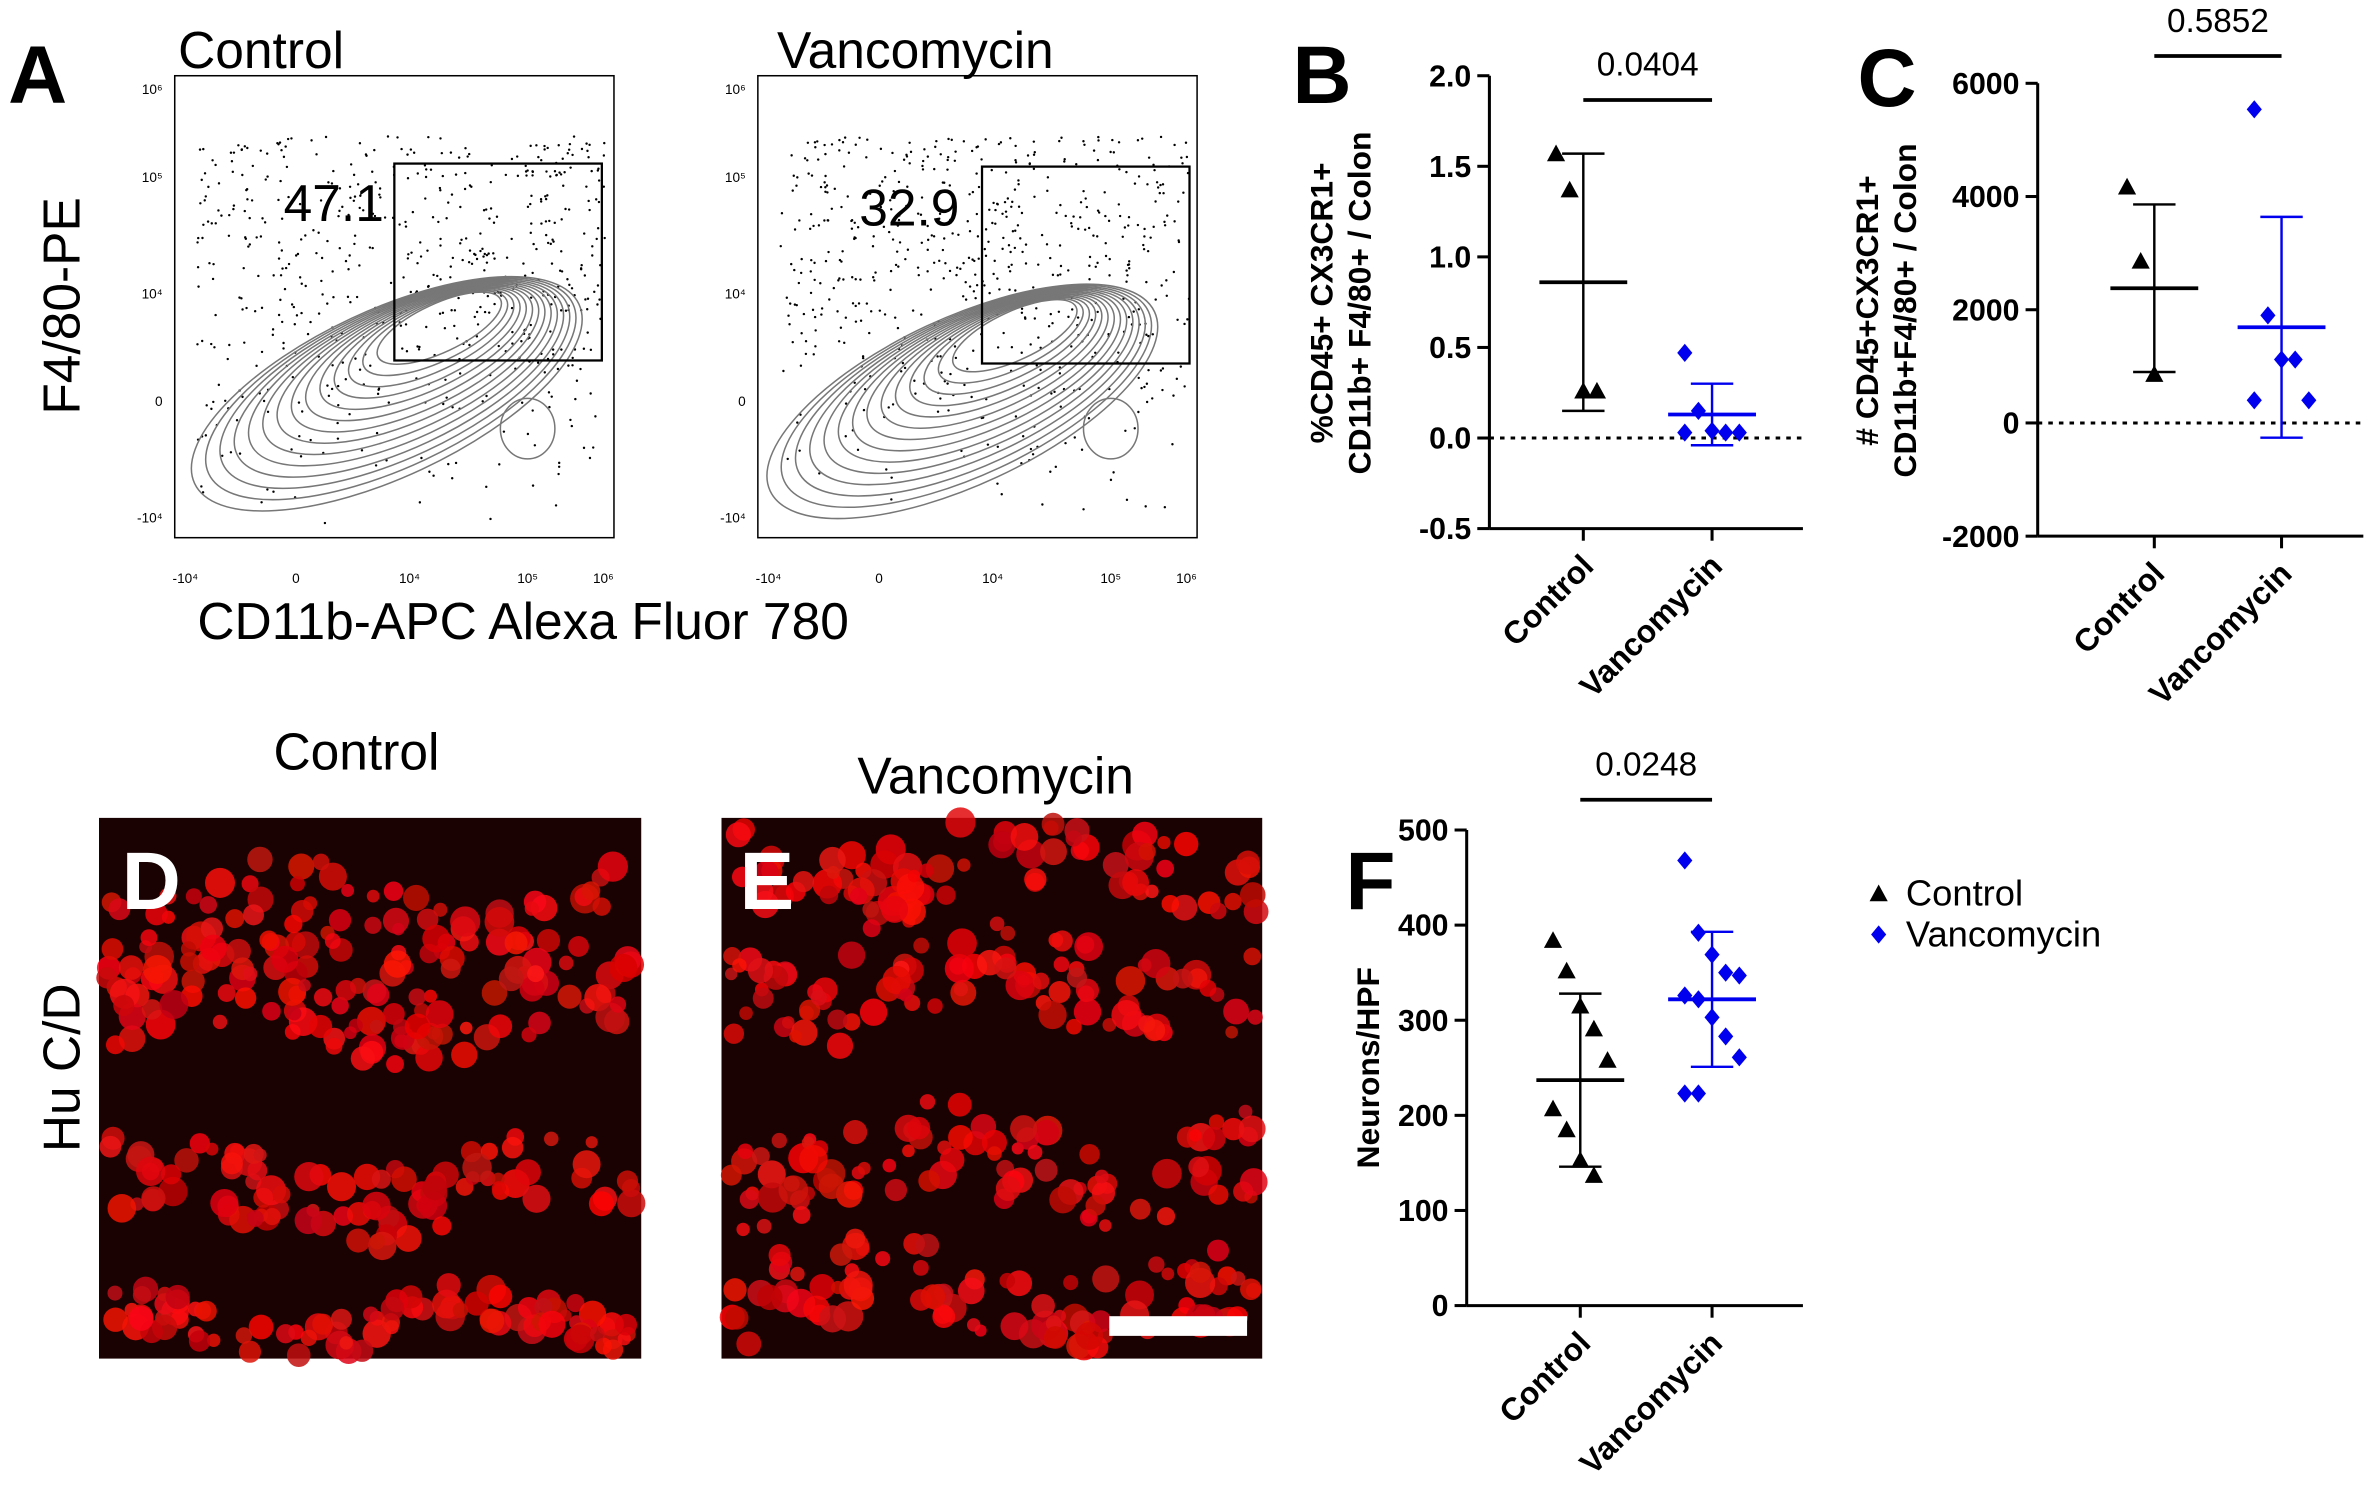 The width and height of the screenshot is (2376, 1504). What do you see at coordinates (742, 401) in the screenshot?
I see `flow-y-tick-label: 0` at bounding box center [742, 401].